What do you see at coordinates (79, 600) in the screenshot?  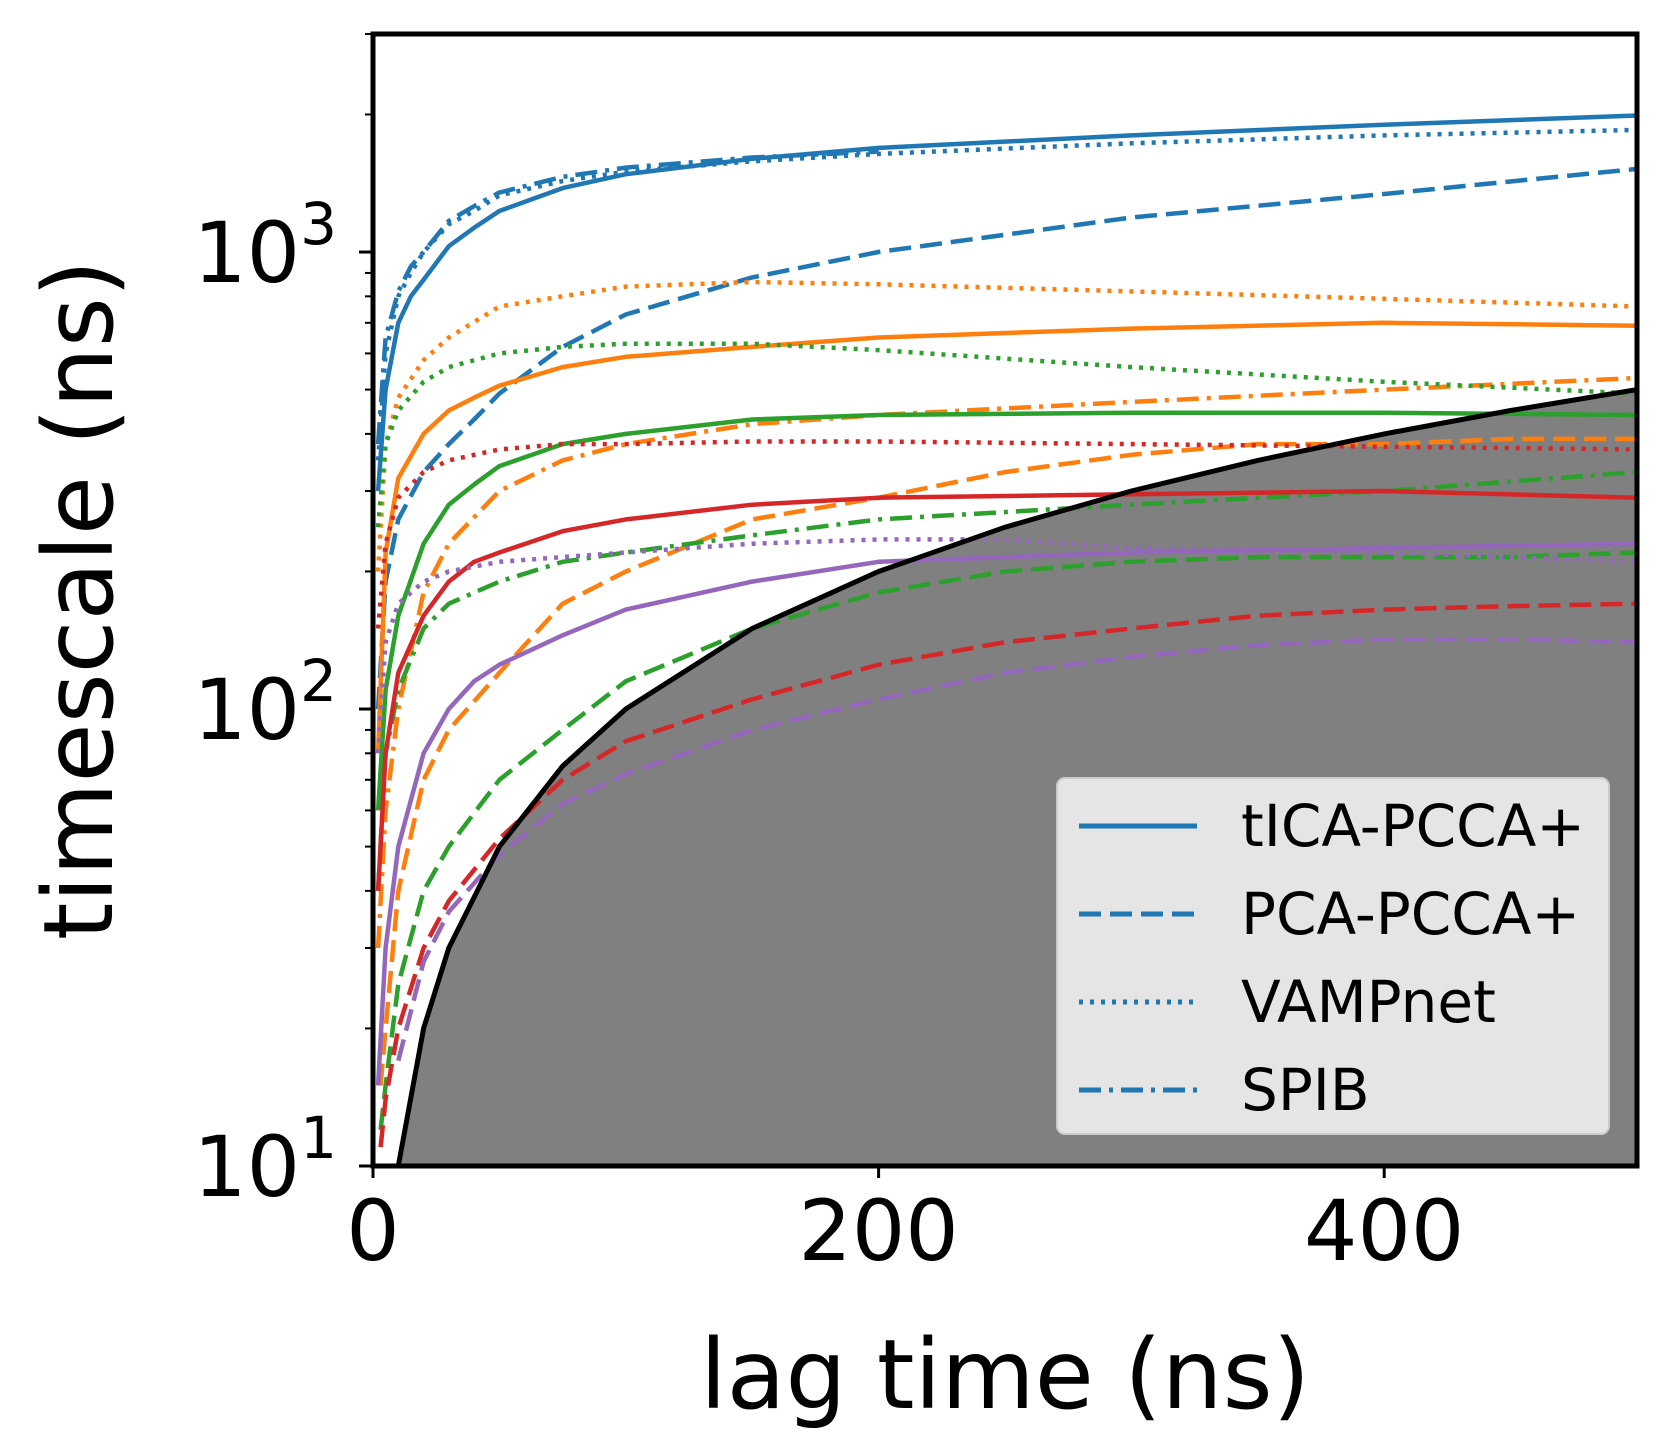 I see `y-axis-title: timescale (ns)` at bounding box center [79, 600].